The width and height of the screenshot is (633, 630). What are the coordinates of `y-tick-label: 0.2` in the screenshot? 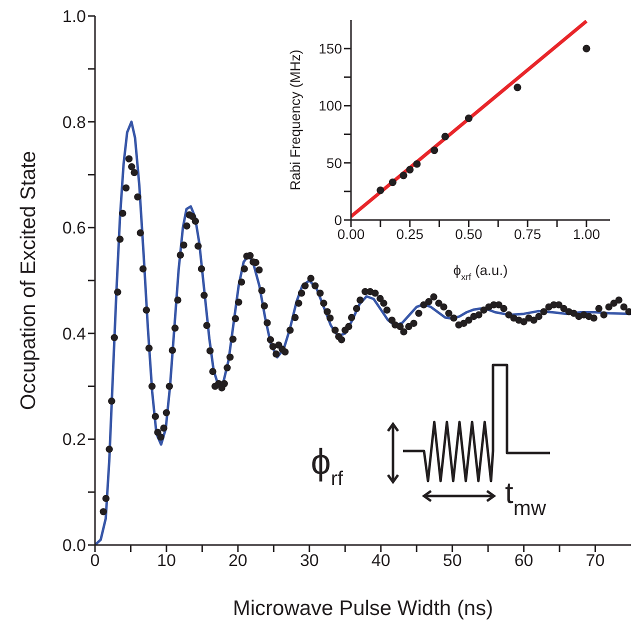 It's located at (74, 440).